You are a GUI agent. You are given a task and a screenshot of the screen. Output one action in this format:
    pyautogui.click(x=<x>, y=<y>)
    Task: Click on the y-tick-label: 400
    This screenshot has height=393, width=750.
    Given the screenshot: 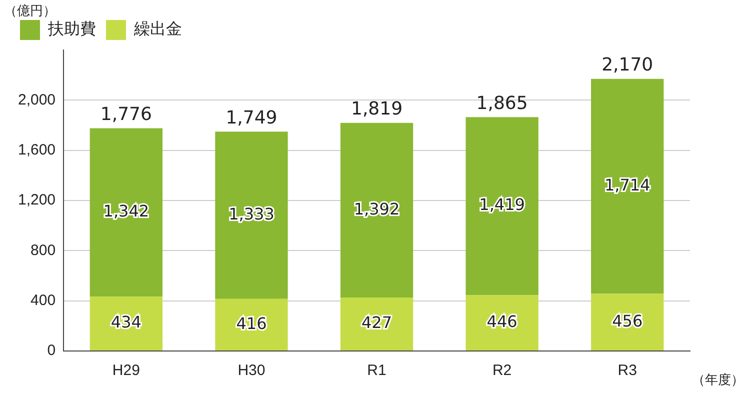 What is the action you would take?
    pyautogui.click(x=43, y=300)
    